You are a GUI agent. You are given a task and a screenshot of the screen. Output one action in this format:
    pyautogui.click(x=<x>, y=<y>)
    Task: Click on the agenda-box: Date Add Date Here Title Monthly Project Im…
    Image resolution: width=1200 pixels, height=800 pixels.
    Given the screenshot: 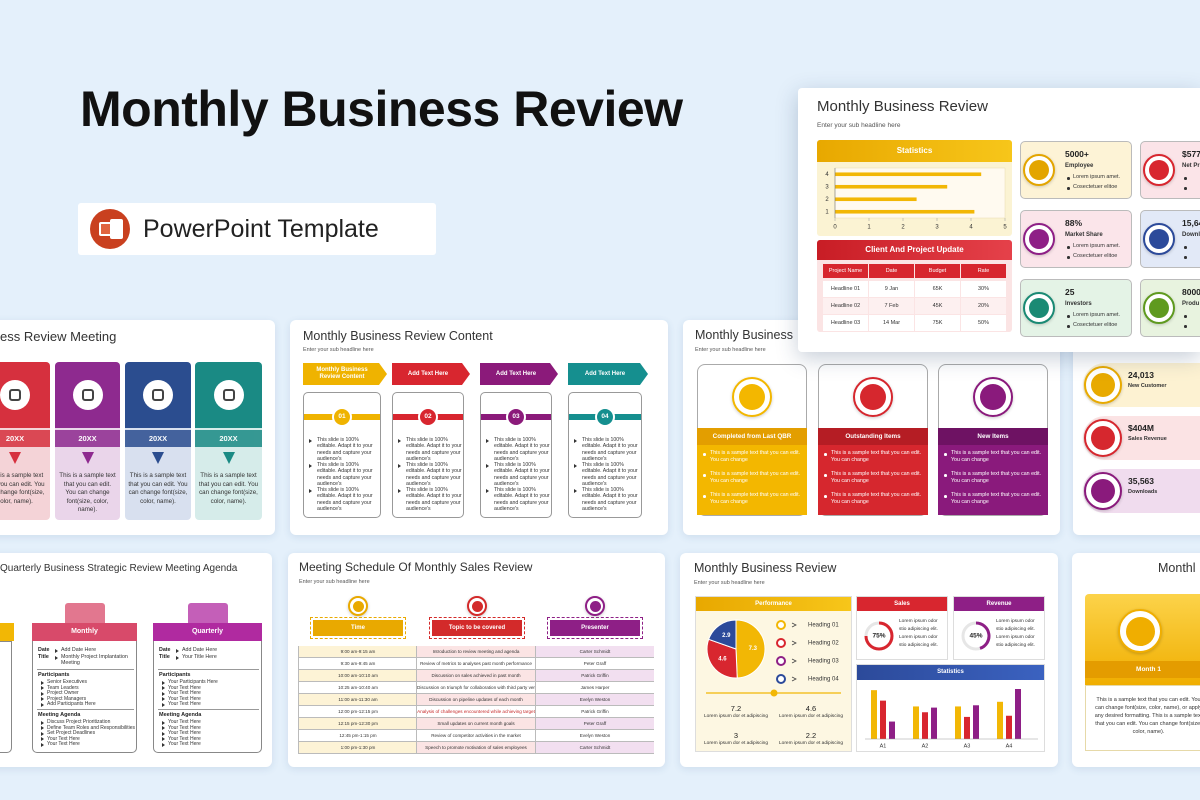 What is the action you would take?
    pyautogui.click(x=84, y=697)
    